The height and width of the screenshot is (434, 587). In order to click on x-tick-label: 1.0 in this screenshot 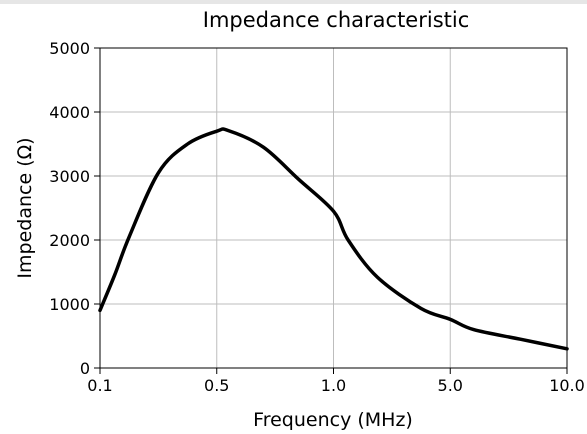, I will do `click(333, 385)`.